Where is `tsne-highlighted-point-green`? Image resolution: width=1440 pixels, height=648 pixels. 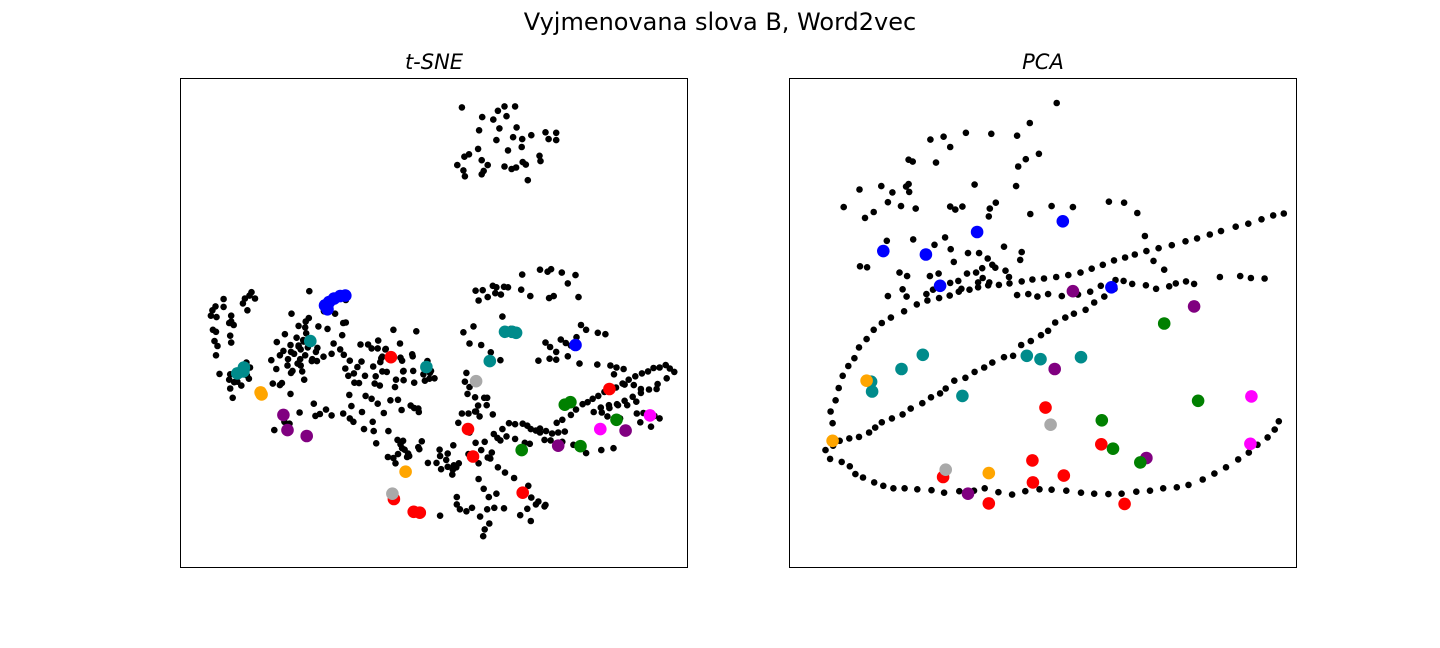
tsne-highlighted-point-green is located at coordinates (580, 446).